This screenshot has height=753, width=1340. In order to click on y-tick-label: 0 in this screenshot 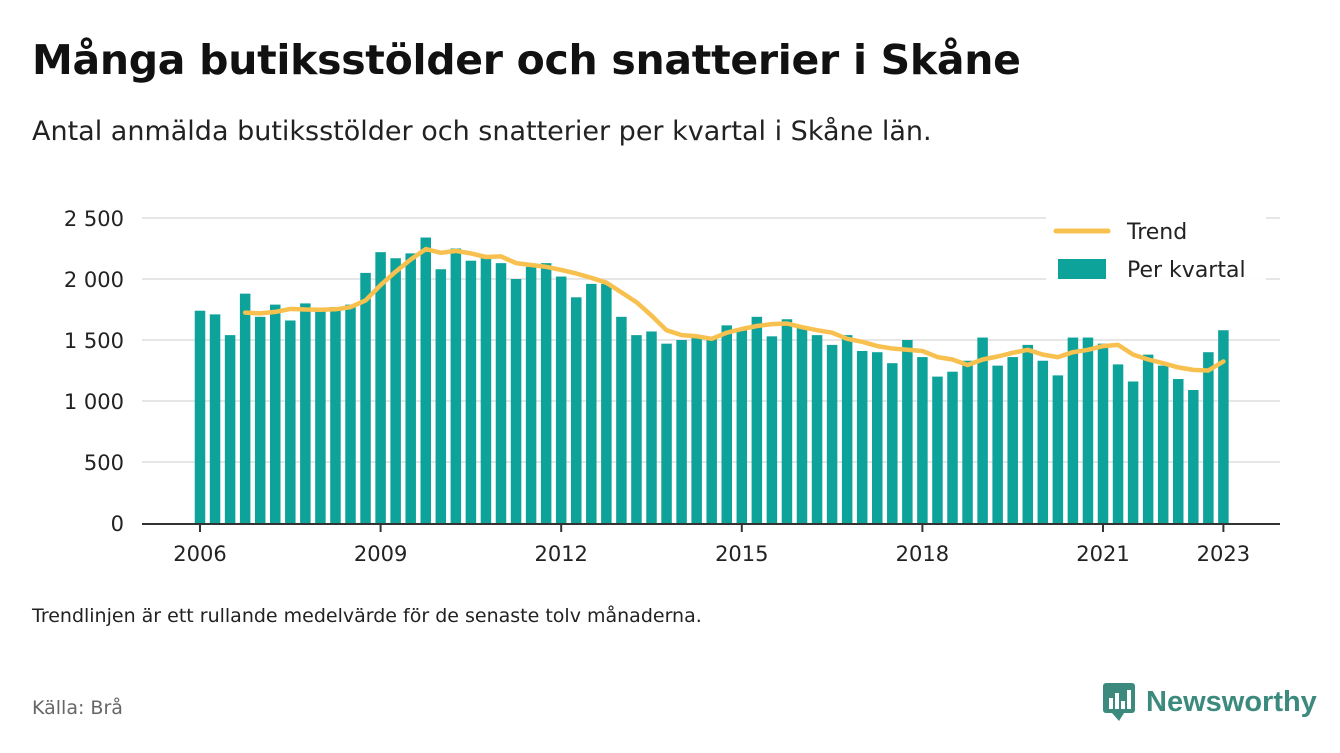, I will do `click(117, 524)`.